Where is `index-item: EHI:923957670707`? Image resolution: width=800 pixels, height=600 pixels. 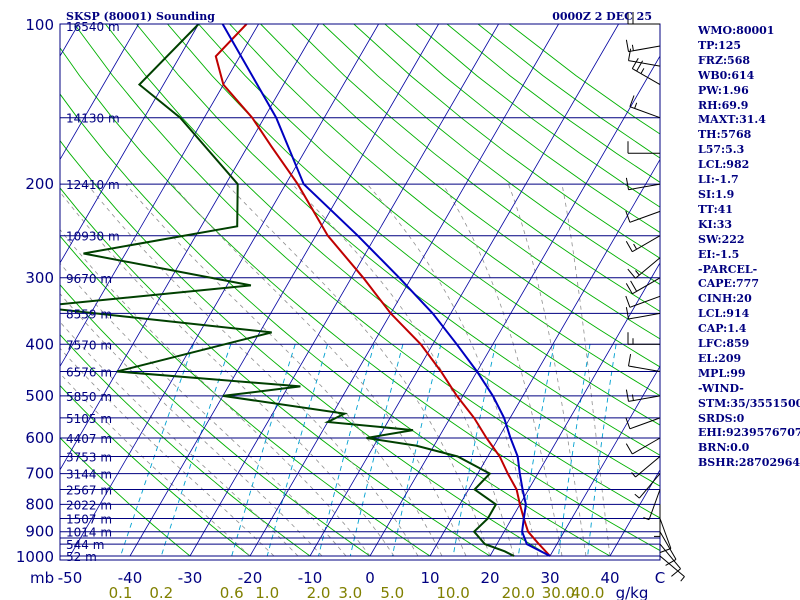
index-item: EHI:923957670707 is located at coordinates (749, 433).